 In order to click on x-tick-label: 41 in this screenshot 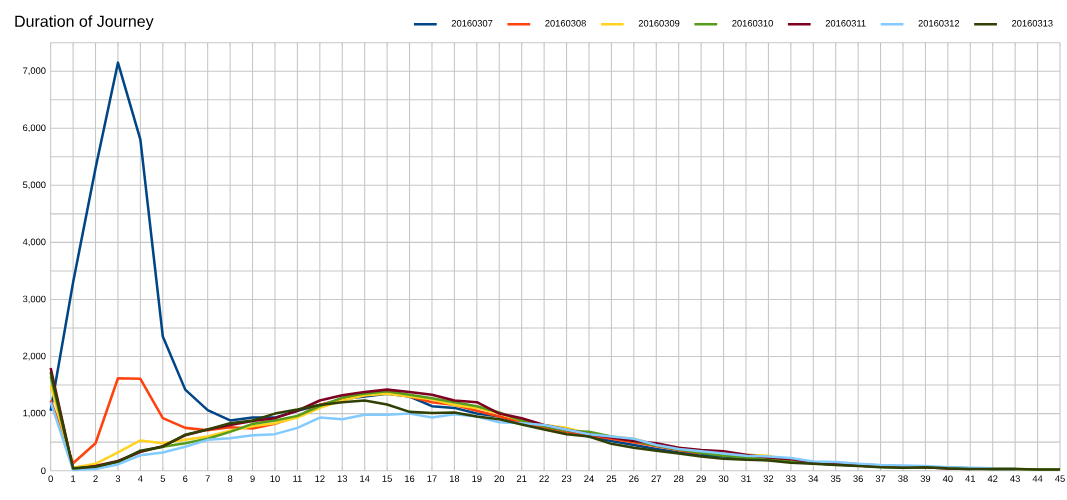, I will do `click(970, 478)`.